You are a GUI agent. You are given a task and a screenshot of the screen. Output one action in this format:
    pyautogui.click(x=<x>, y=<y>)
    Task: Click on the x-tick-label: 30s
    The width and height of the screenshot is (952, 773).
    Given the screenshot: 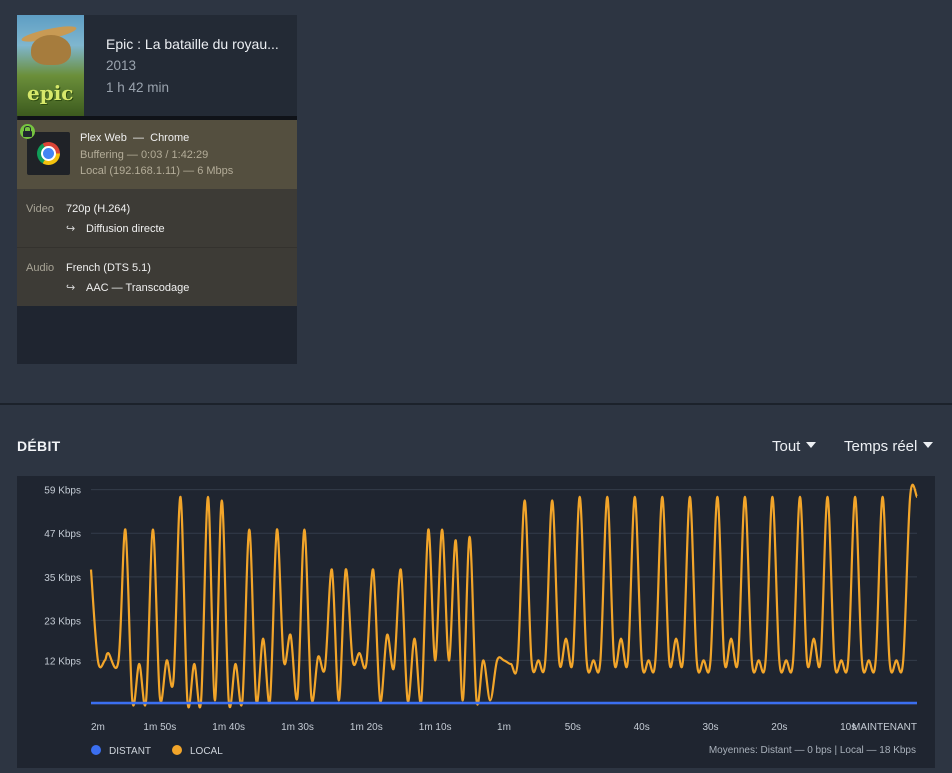 What is the action you would take?
    pyautogui.click(x=710, y=727)
    